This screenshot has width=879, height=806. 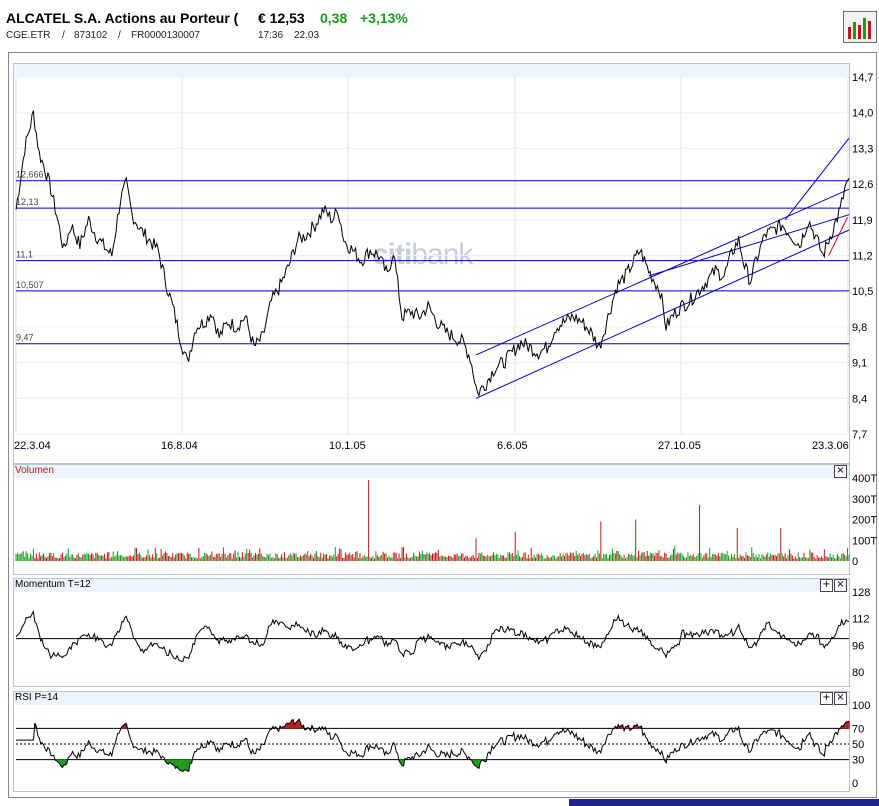 What do you see at coordinates (271, 35) in the screenshot?
I see `quote-time: 17:36` at bounding box center [271, 35].